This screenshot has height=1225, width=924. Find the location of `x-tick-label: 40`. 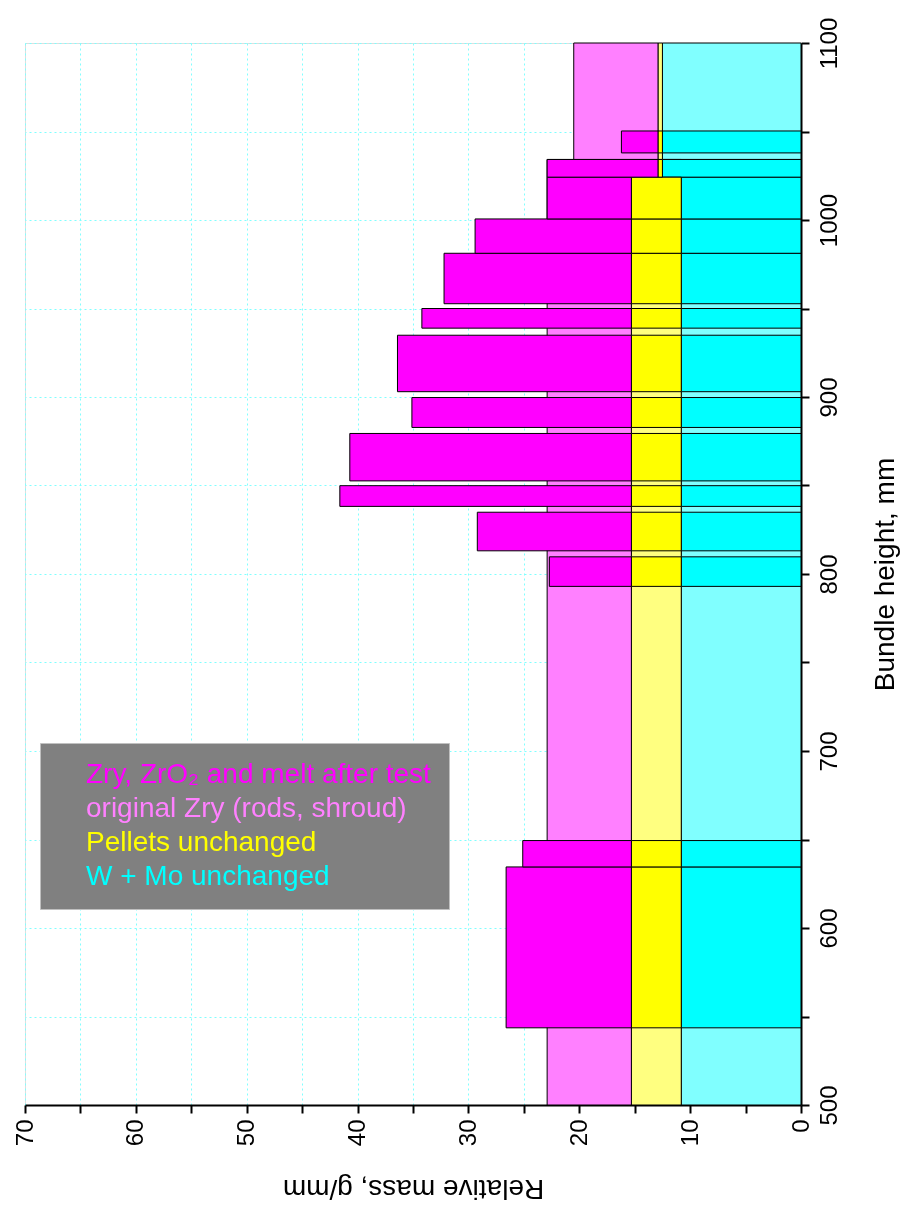

x-tick-label: 40 is located at coordinates (357, 1133).